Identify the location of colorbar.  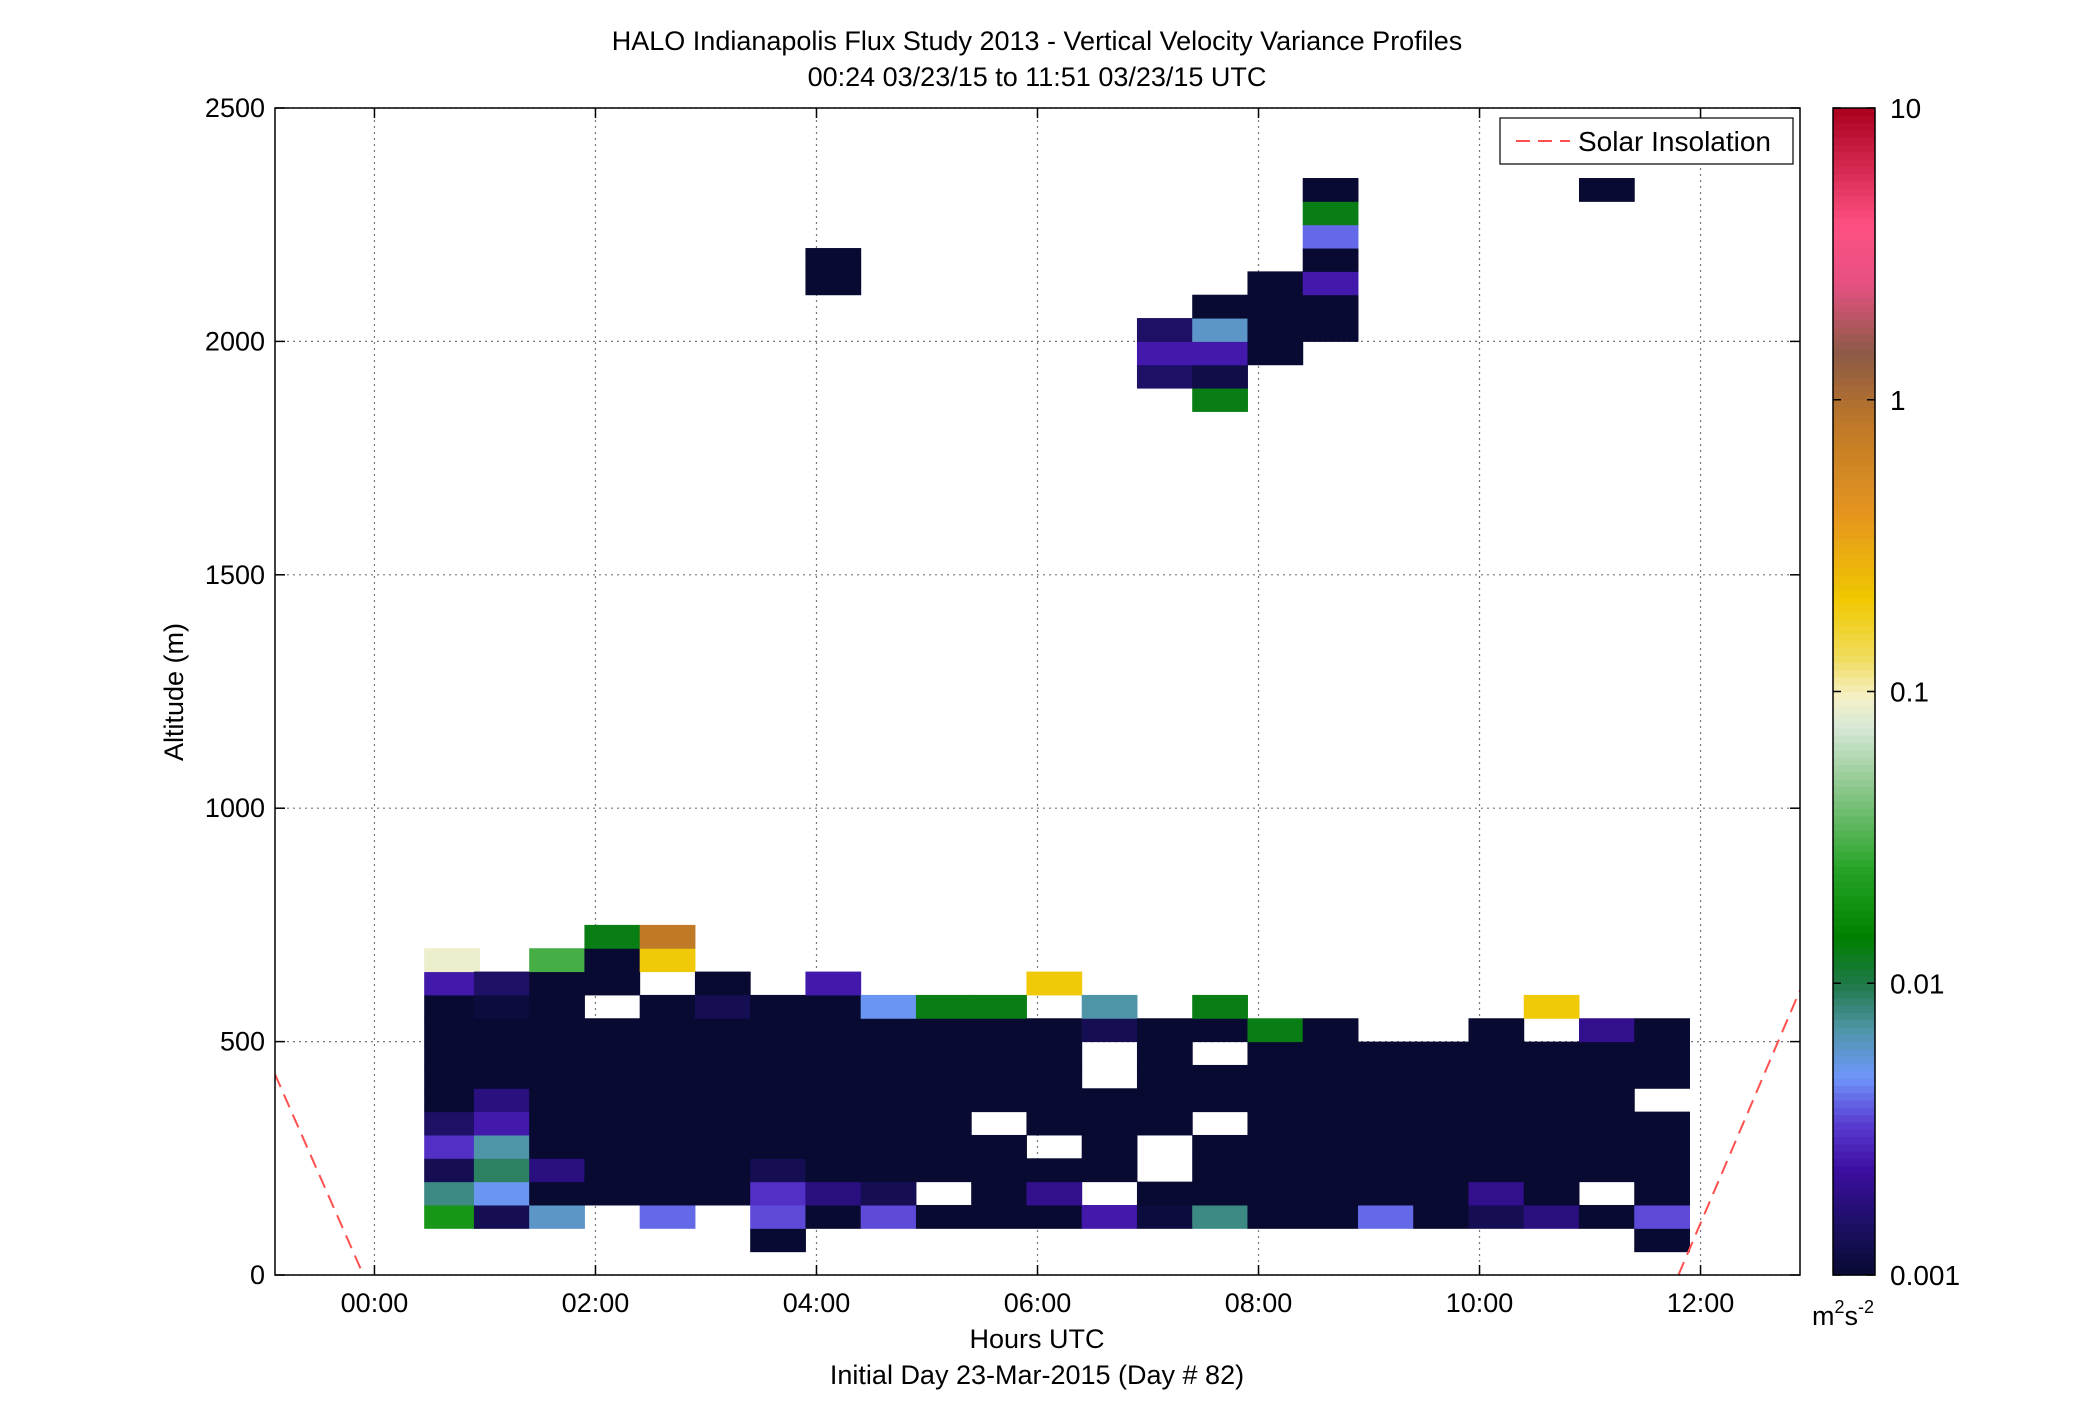
(1854, 692).